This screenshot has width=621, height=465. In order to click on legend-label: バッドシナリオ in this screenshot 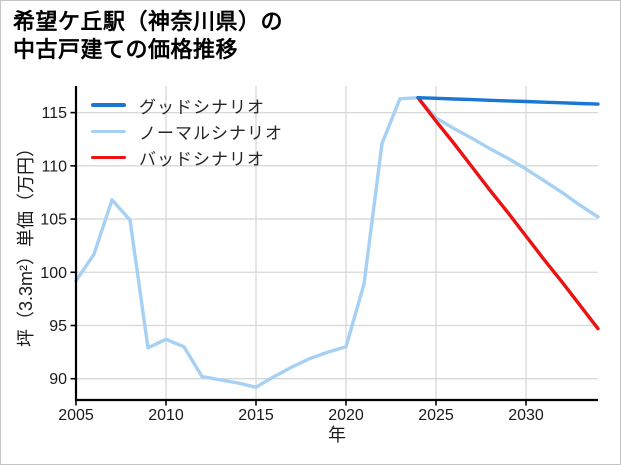, I will do `click(202, 160)`.